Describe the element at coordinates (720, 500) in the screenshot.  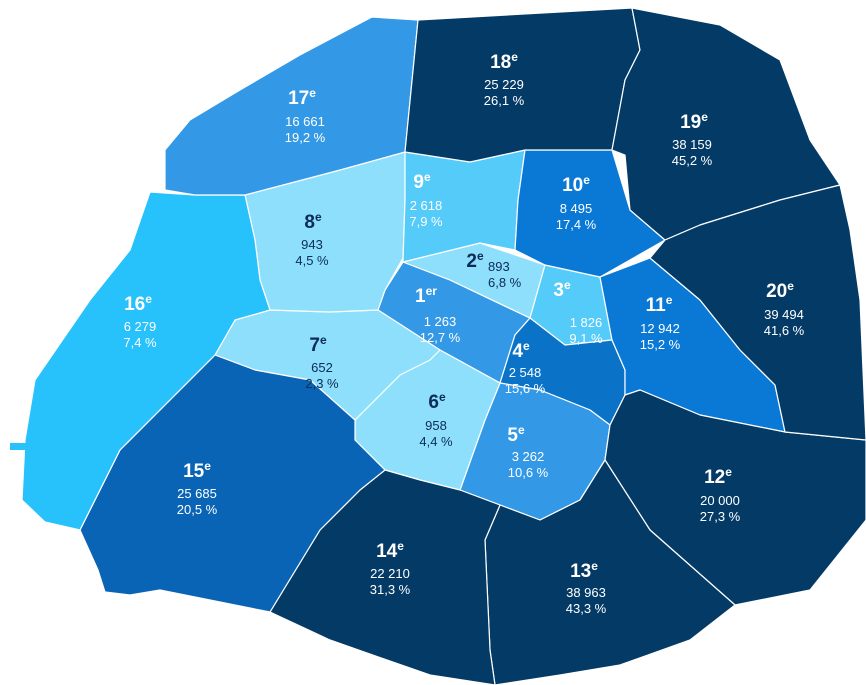
I see `district-count: 20 000` at that location.